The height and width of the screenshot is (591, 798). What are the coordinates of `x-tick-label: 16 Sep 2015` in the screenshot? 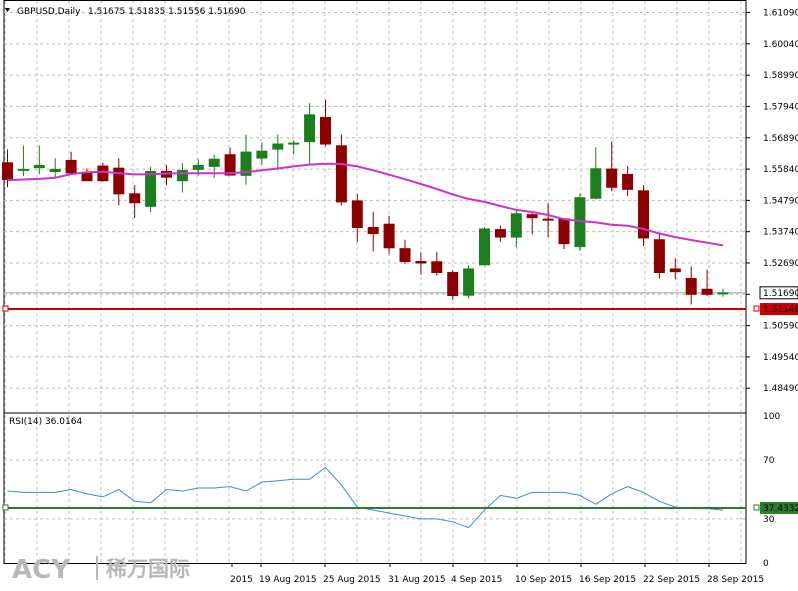 It's located at (607, 580).